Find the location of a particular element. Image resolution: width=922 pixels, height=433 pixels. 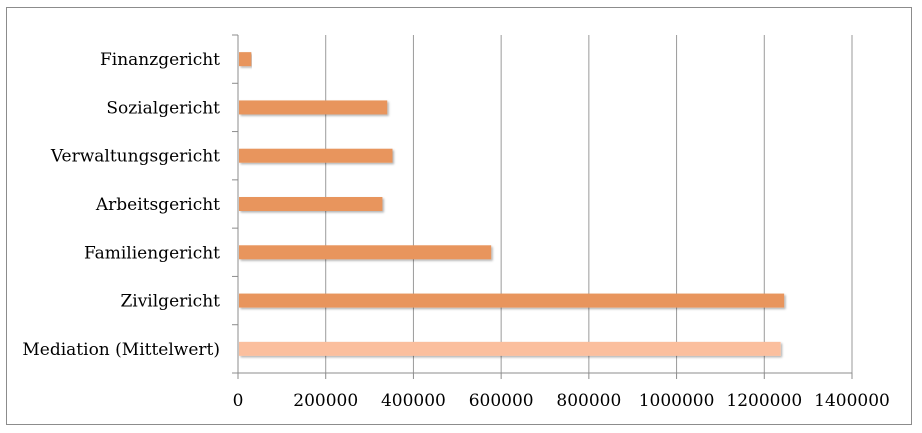

bar-mediation-mittelwert is located at coordinates (510, 348).